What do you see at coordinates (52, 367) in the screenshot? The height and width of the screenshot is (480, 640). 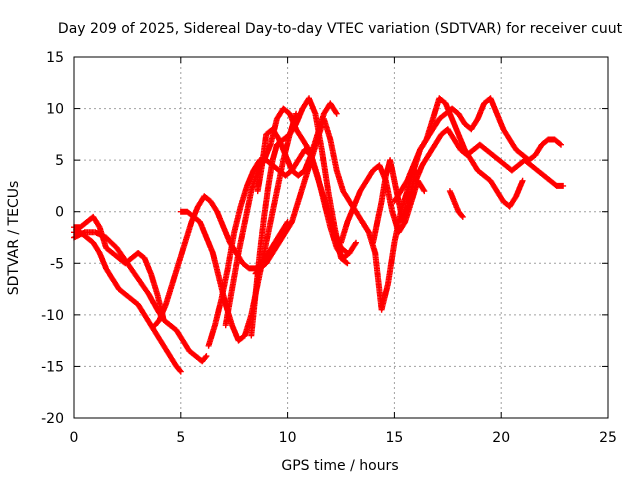 I see `y-tick-label: -15` at bounding box center [52, 367].